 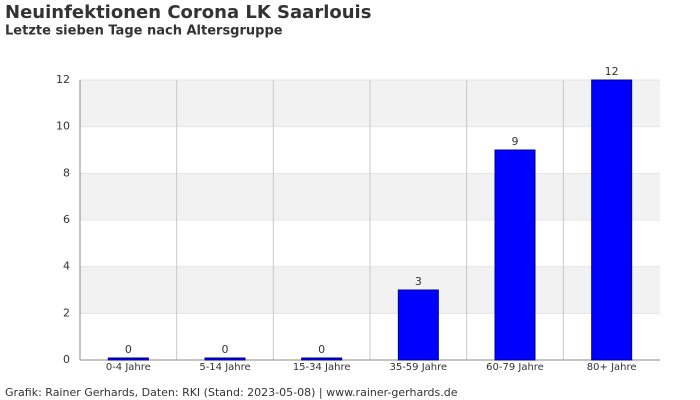 I want to click on x-tick-label: 80+ Jahre, so click(x=612, y=367).